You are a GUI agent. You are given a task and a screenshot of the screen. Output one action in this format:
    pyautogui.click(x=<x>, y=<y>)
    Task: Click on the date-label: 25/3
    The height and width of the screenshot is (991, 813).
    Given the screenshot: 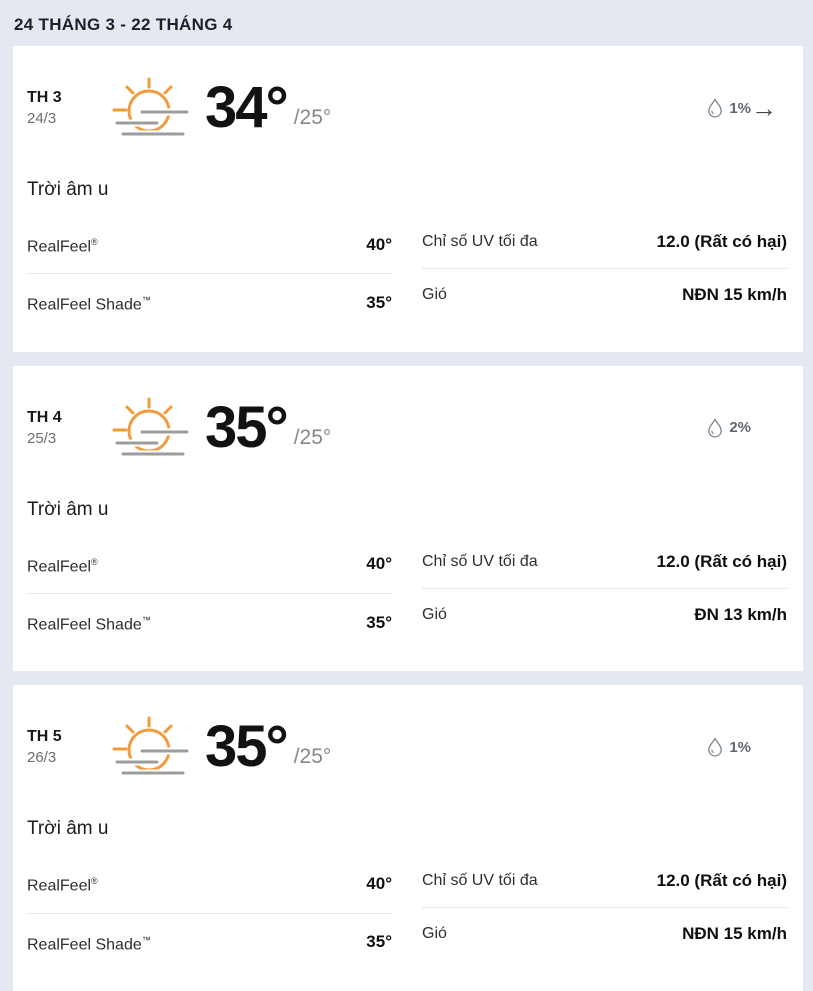 What is the action you would take?
    pyautogui.click(x=42, y=438)
    